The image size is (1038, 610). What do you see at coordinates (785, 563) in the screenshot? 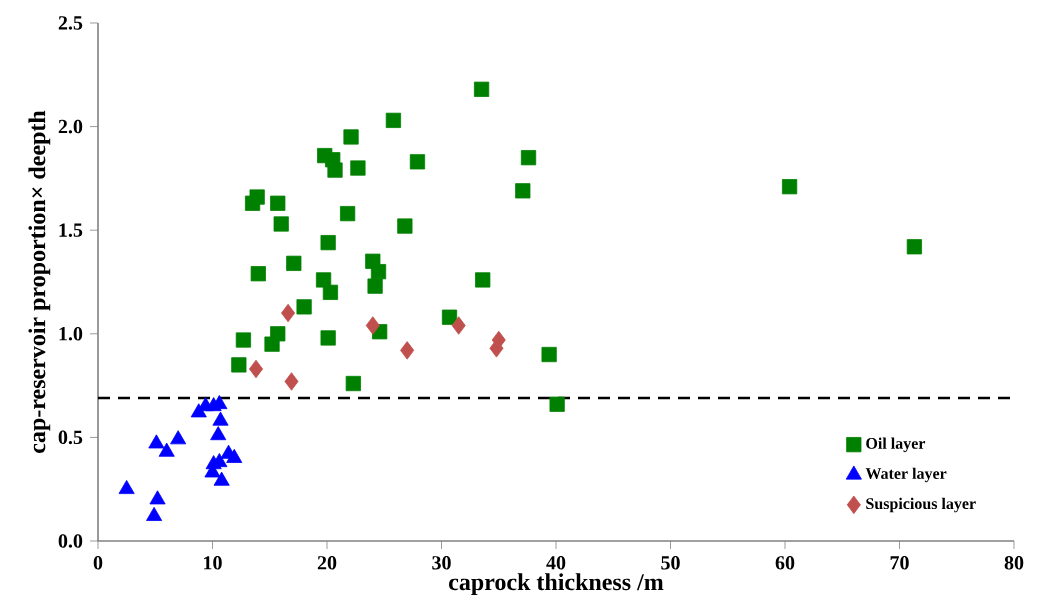
I see `x-tick-label: 60` at bounding box center [785, 563].